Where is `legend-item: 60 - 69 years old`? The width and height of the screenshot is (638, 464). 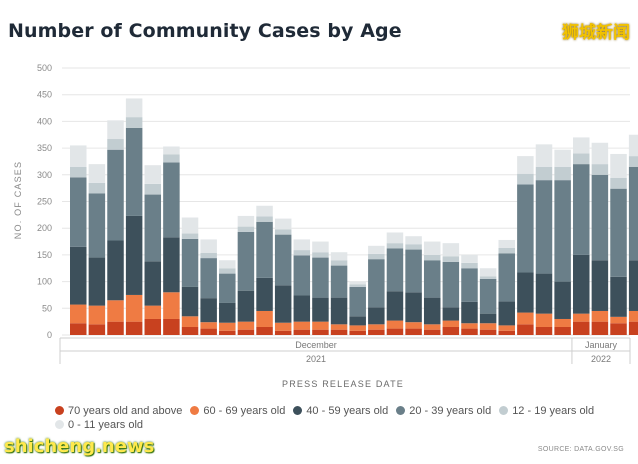
legend-item: 60 - 69 years old is located at coordinates (237, 411).